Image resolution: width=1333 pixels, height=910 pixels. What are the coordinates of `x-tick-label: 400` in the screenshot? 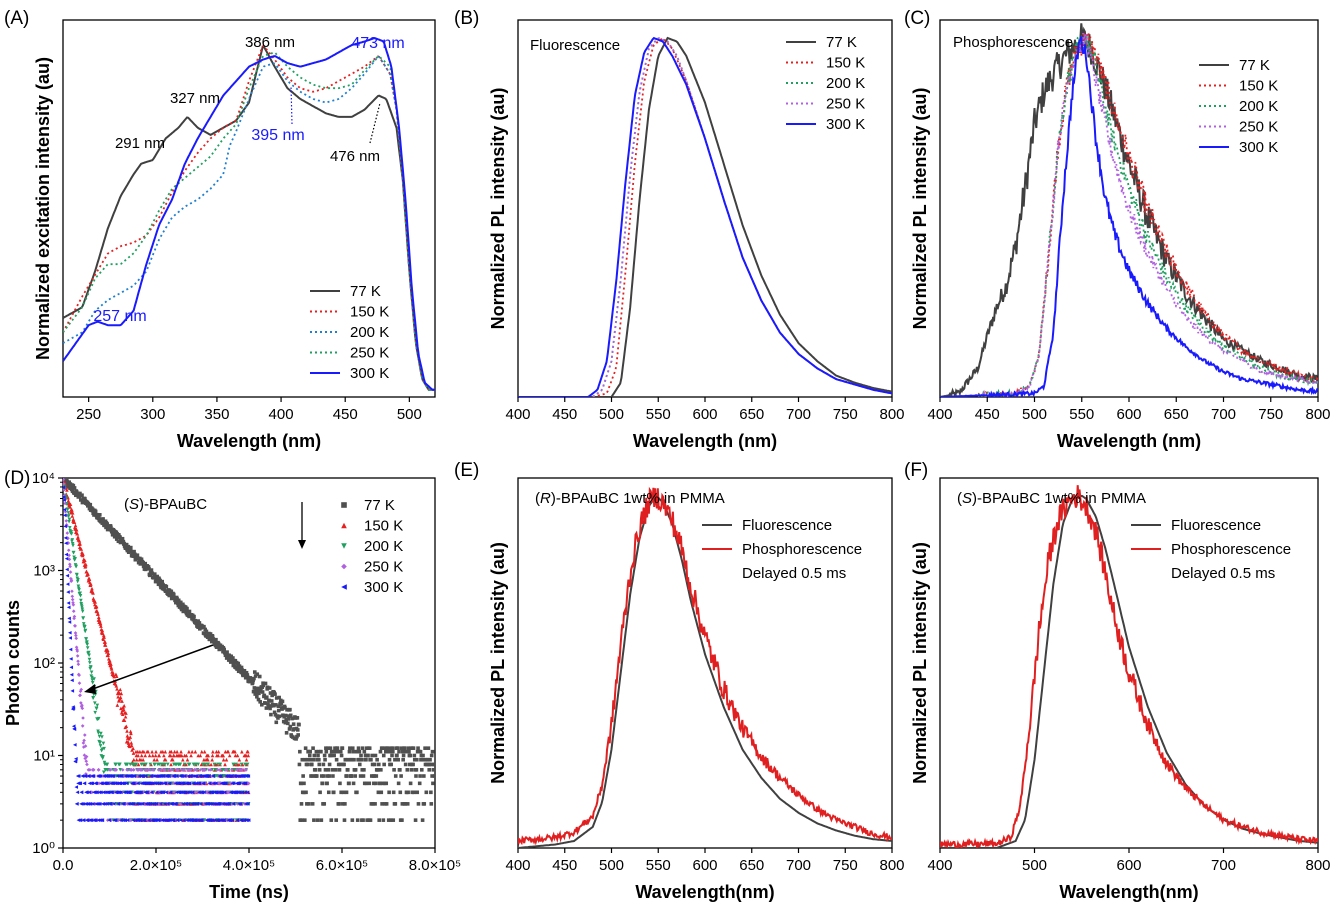 It's located at (517, 414).